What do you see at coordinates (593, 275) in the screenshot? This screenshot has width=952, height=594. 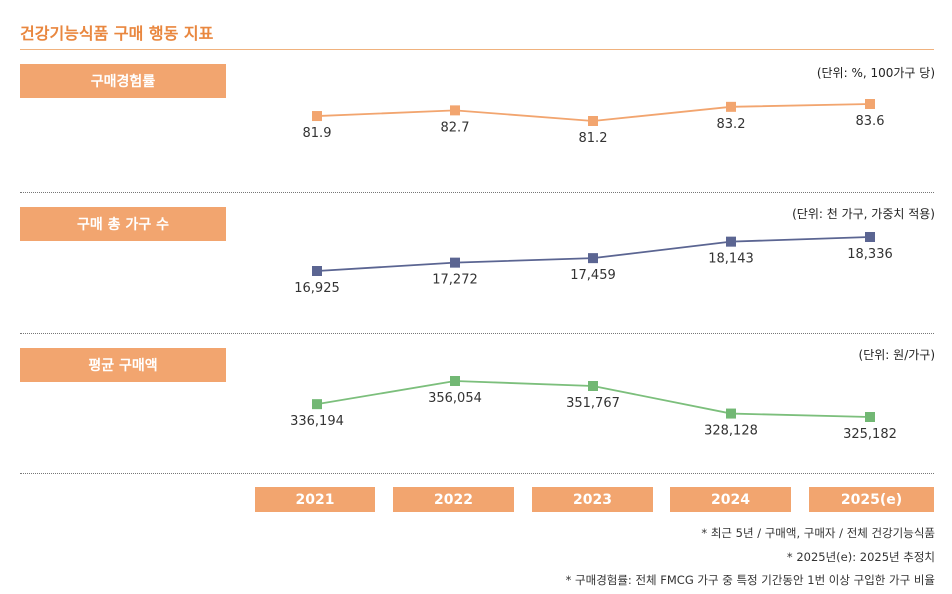 I see `data-label: 17,459` at bounding box center [593, 275].